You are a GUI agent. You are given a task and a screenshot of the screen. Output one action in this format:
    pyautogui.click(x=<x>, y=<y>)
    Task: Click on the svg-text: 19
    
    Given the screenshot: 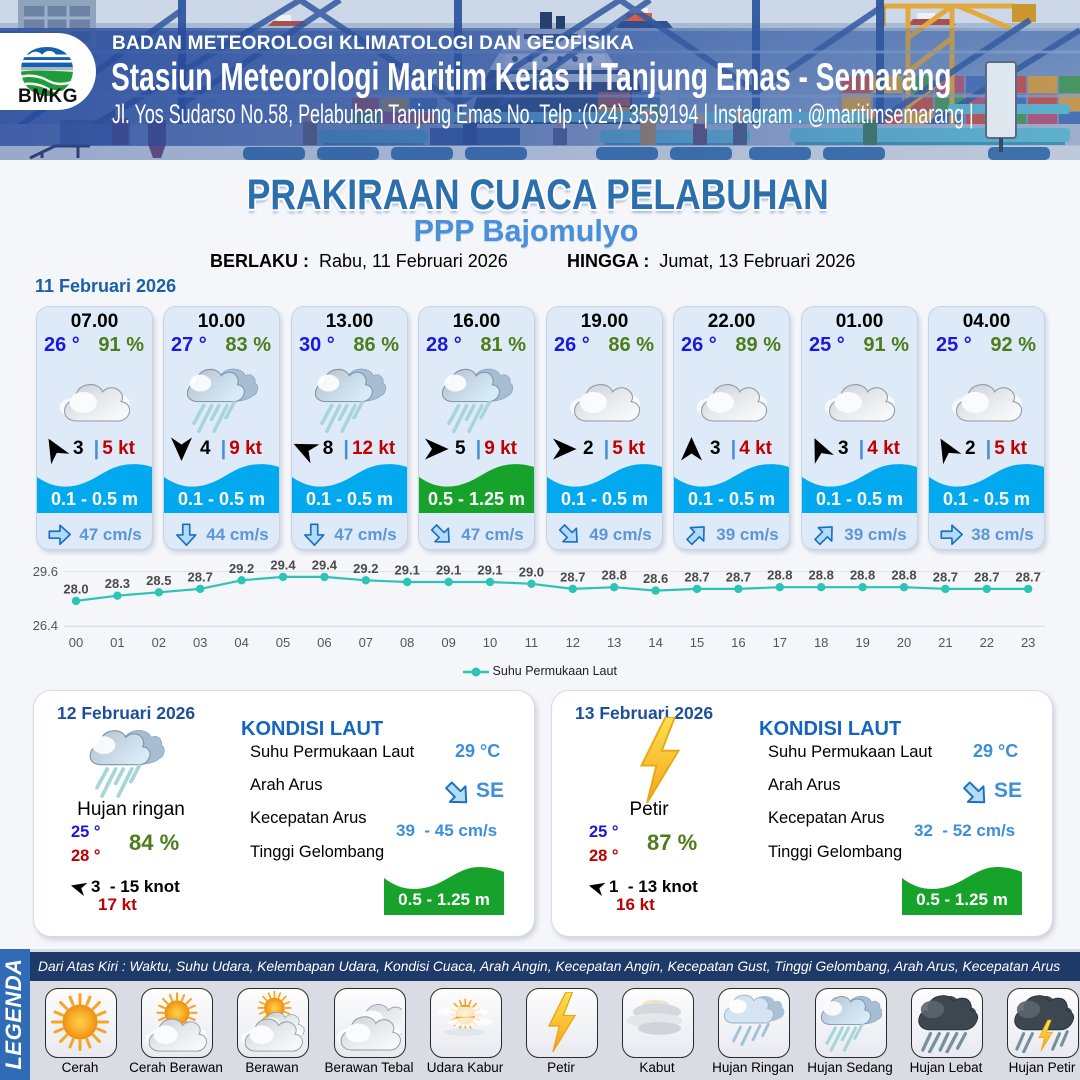 What is the action you would take?
    pyautogui.click(x=862, y=642)
    